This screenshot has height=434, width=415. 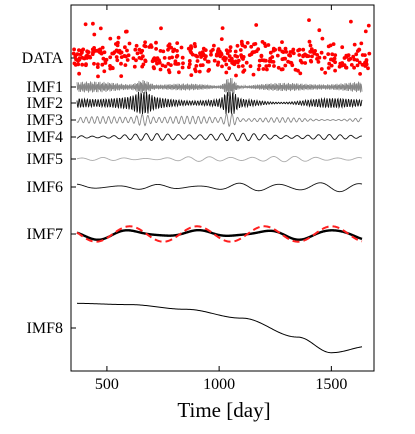 What do you see at coordinates (45, 234) in the screenshot?
I see `row-label-imf7: IMF7` at bounding box center [45, 234].